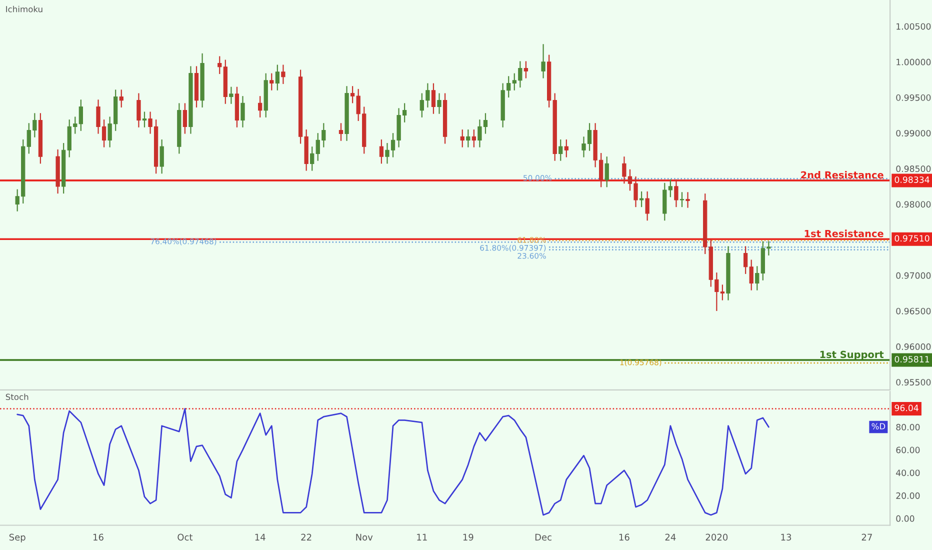 The image size is (932, 550). I want to click on ref-line-label: 1st Support, so click(852, 355).